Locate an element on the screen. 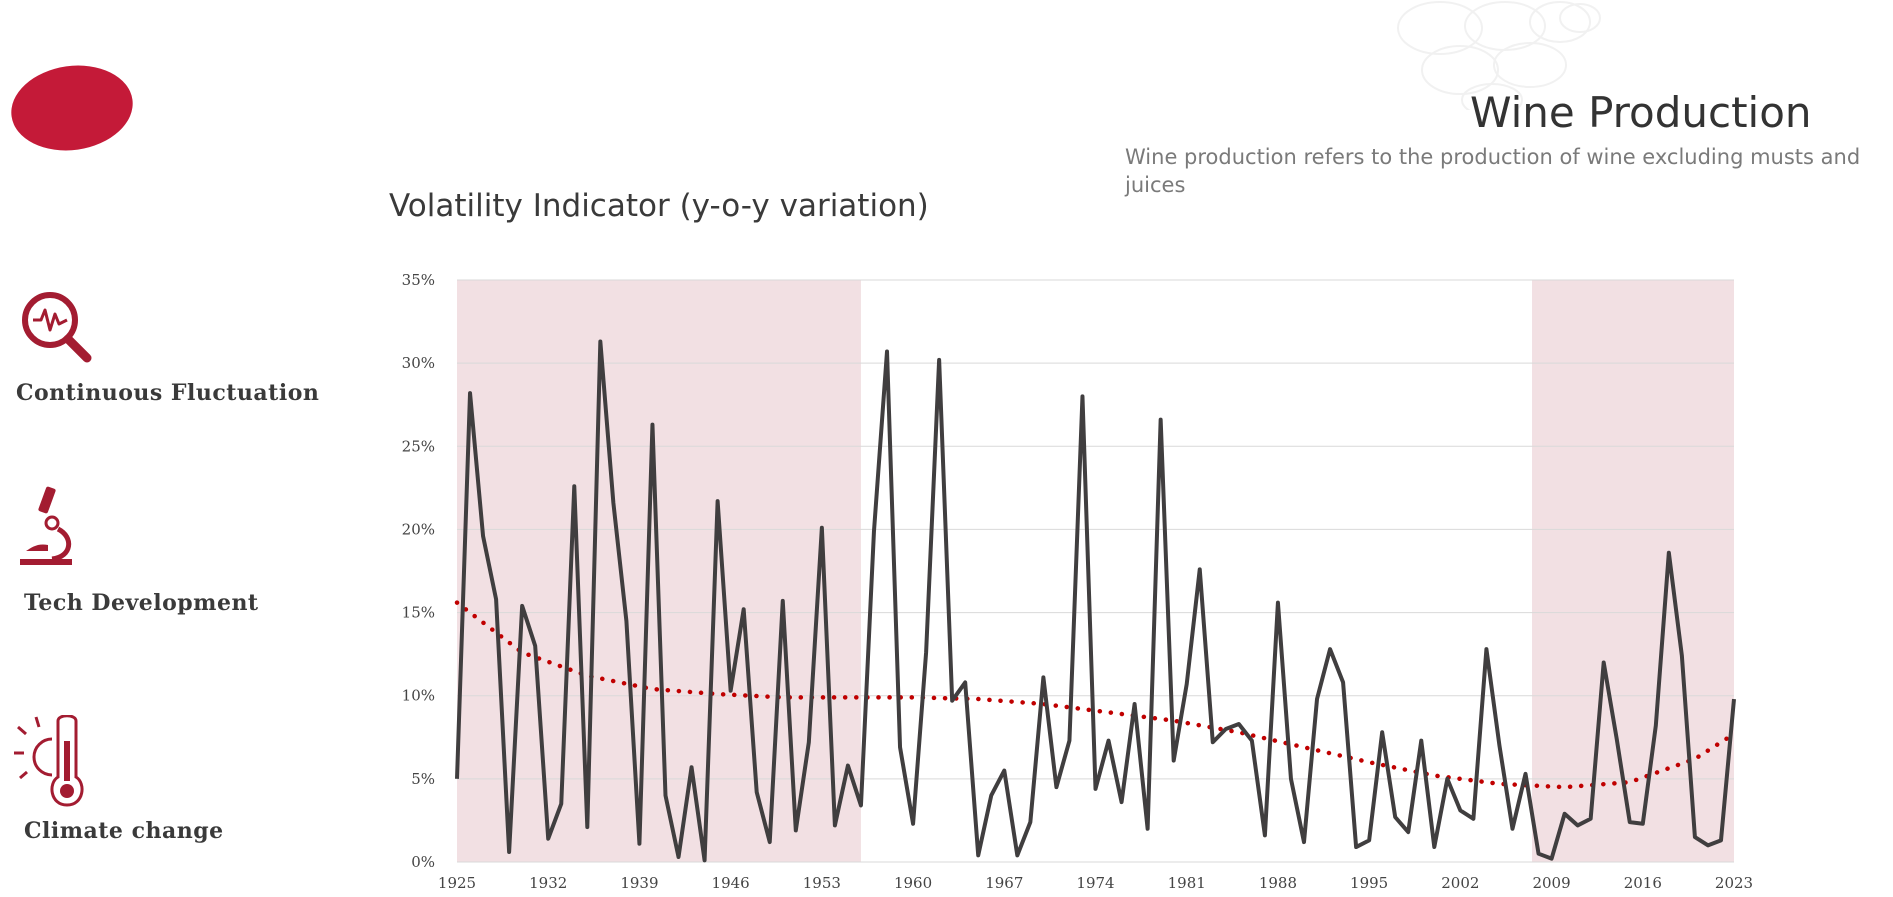 The width and height of the screenshot is (1893, 897). y-tick-label: 35% is located at coordinates (418, 280).